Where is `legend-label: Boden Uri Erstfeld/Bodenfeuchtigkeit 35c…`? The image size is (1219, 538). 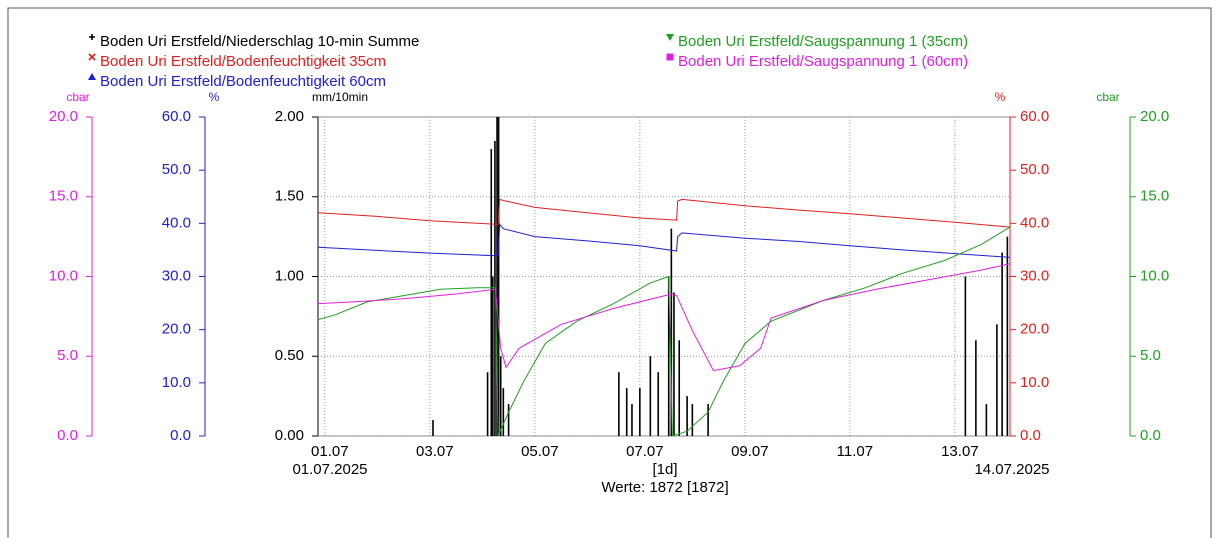
legend-label: Boden Uri Erstfeld/Bodenfeuchtigkeit 35c… is located at coordinates (243, 61).